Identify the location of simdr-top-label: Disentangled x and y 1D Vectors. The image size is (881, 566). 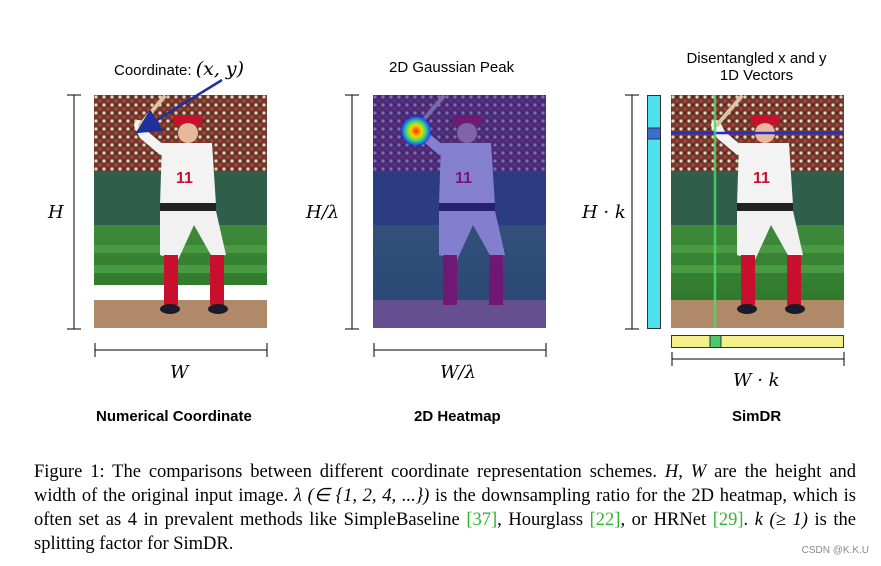
(756, 67).